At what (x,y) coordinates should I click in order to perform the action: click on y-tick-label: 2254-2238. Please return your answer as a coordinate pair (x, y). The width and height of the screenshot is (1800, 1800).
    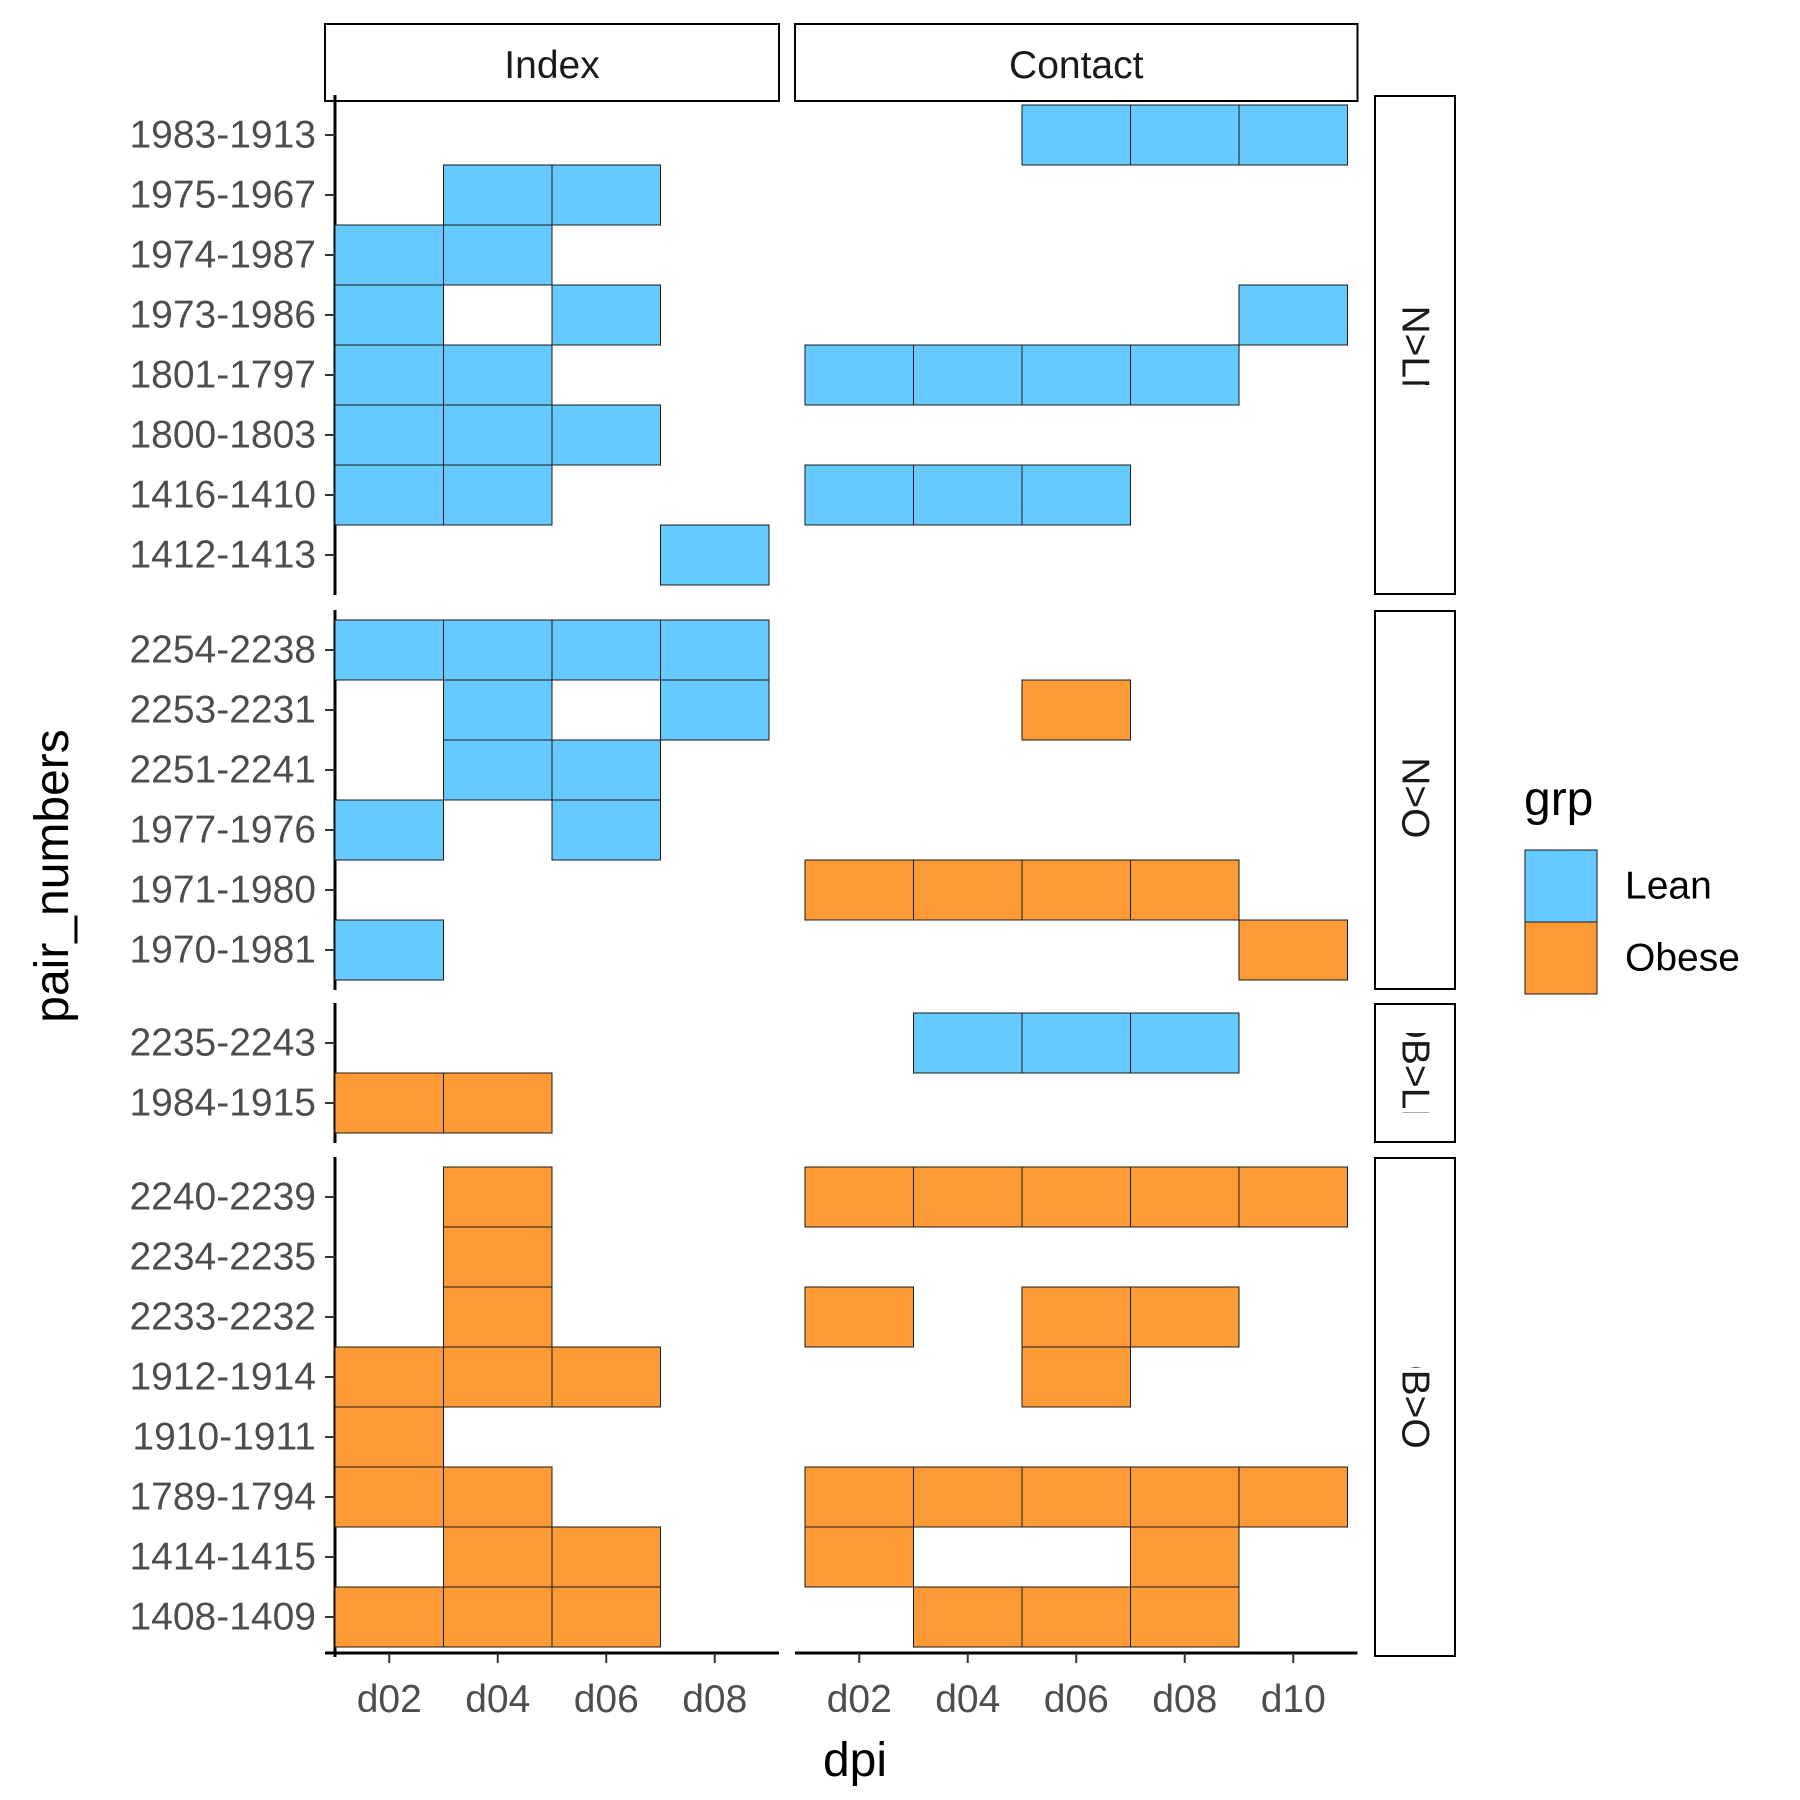
    Looking at the image, I should click on (222, 650).